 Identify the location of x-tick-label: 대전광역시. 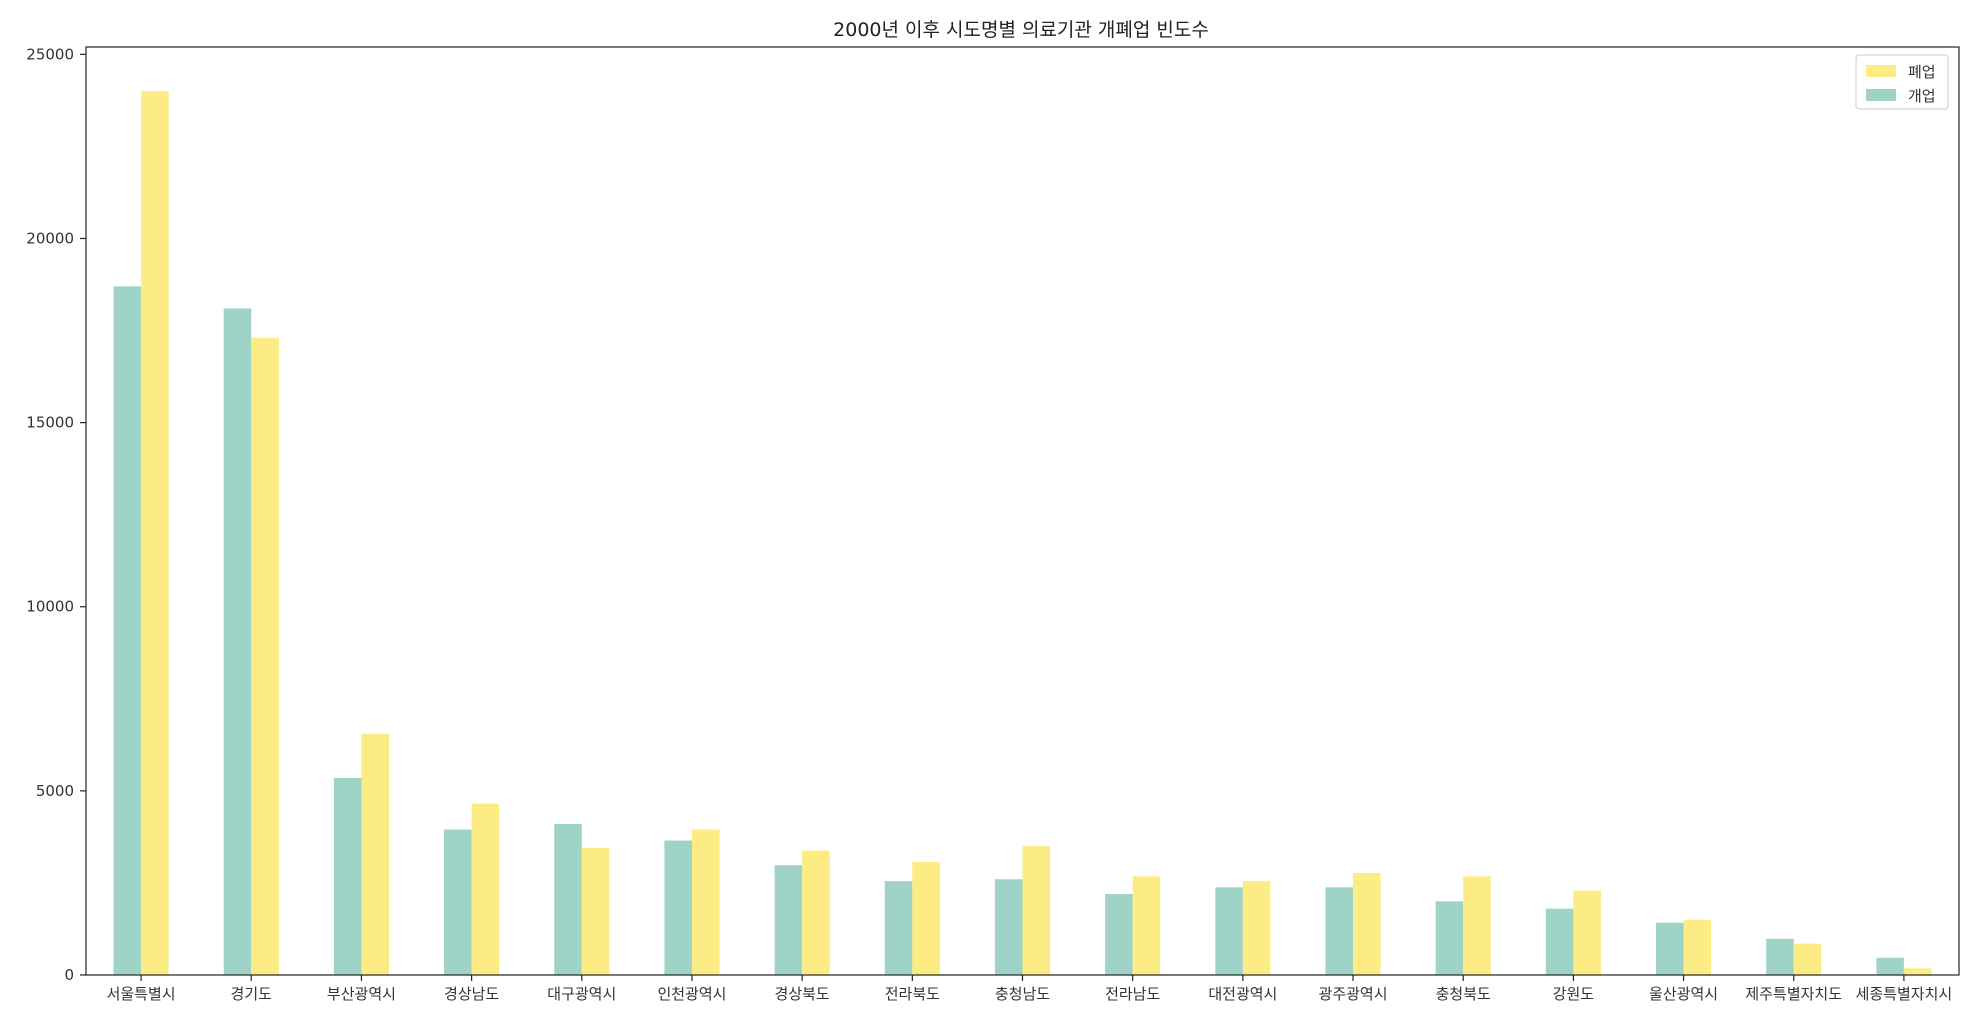
(1242, 994).